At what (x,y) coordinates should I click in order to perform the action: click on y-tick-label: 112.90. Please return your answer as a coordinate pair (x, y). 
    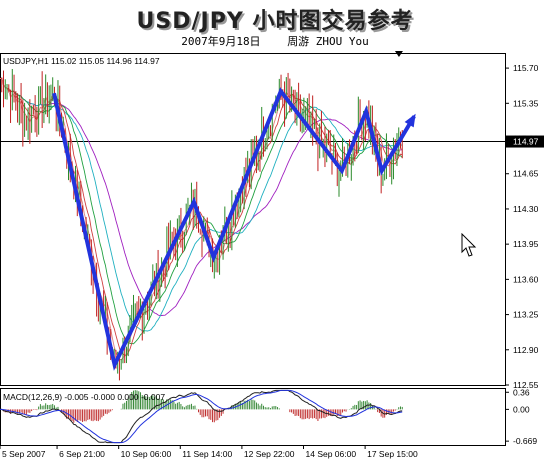
    Looking at the image, I should click on (526, 350).